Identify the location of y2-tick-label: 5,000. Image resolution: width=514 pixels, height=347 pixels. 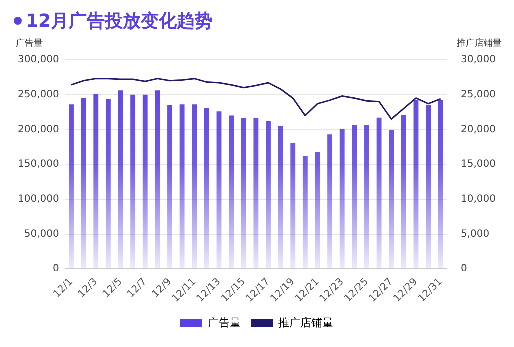
(475, 234).